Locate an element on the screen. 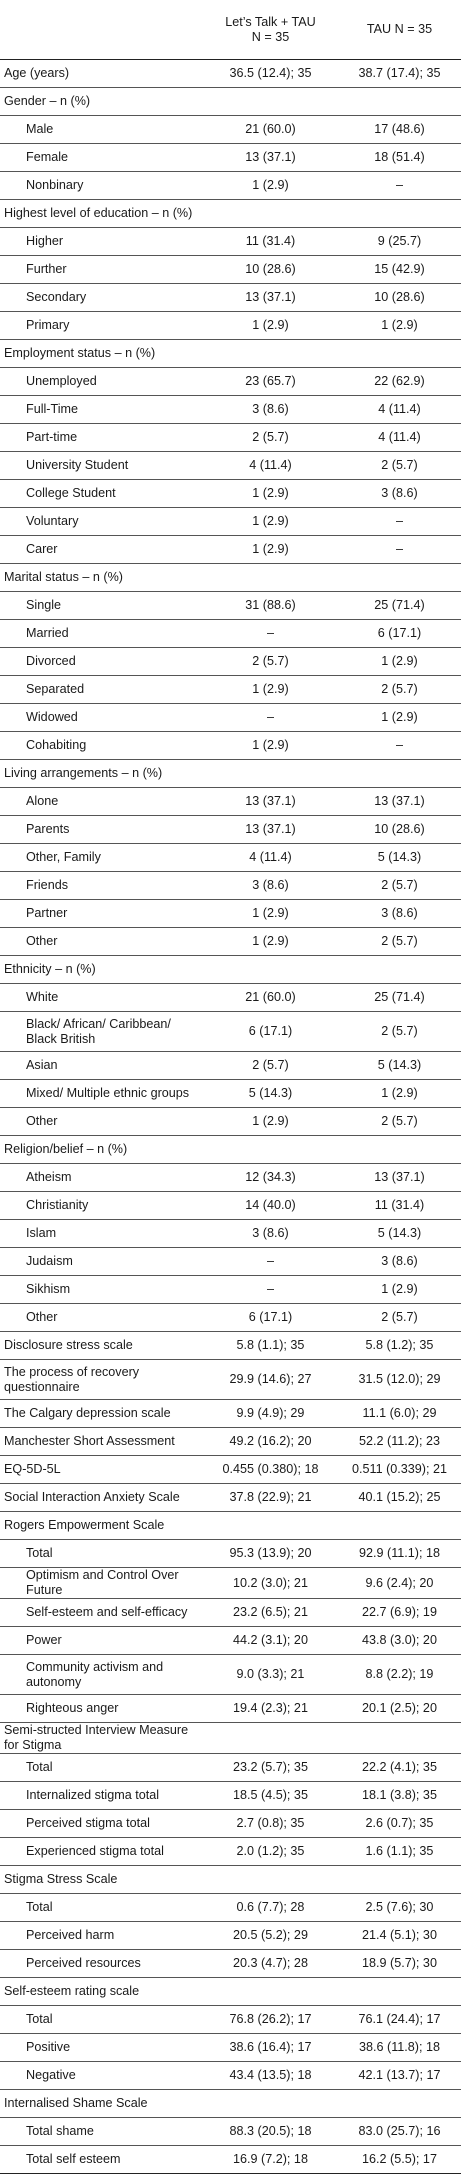 The height and width of the screenshot is (2174, 461). group1-value: 14 (40.0) is located at coordinates (270, 1205).